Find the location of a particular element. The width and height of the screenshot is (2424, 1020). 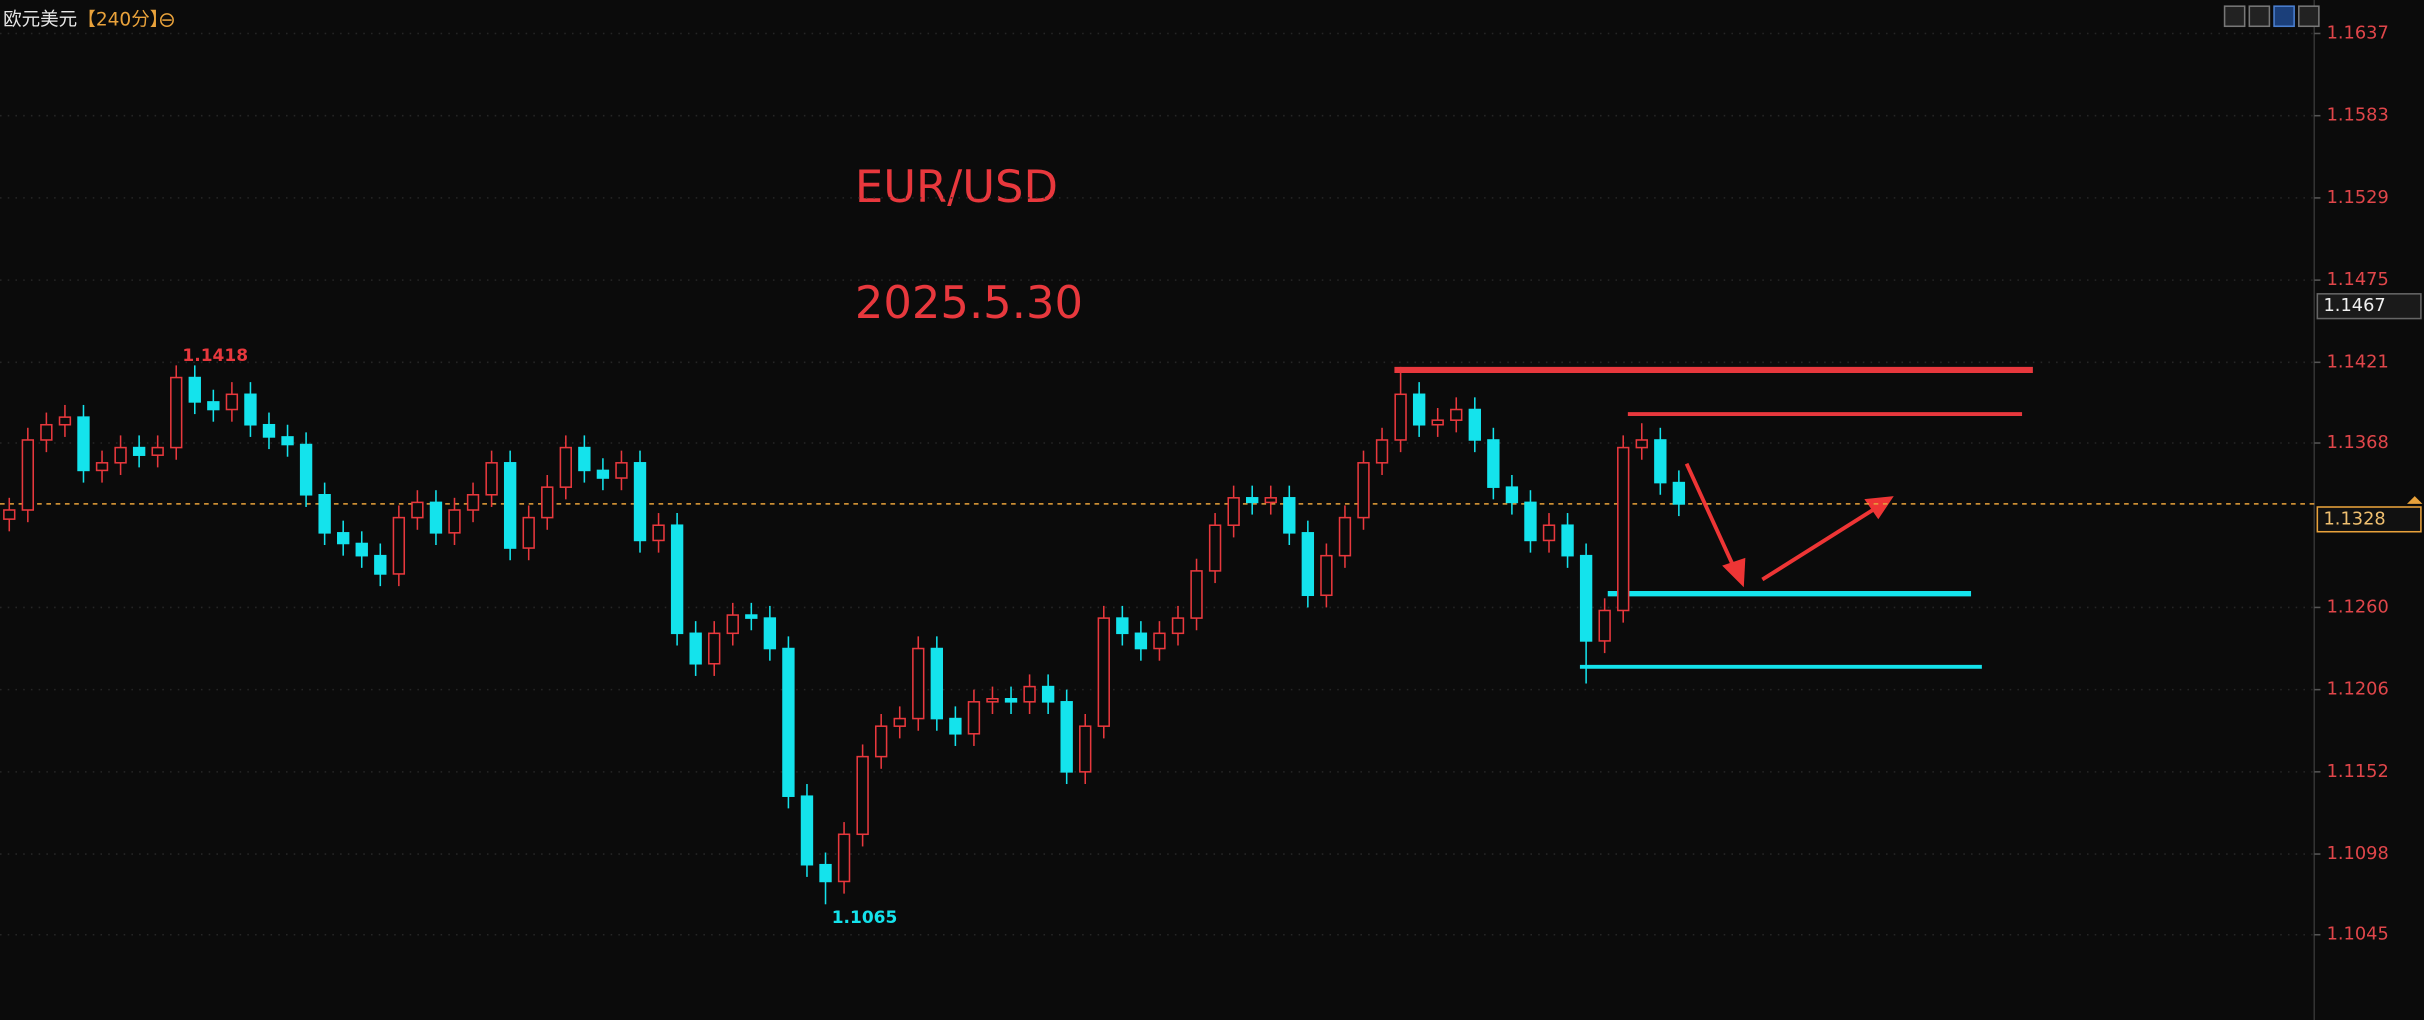

arrows is located at coordinates (1789, 525).